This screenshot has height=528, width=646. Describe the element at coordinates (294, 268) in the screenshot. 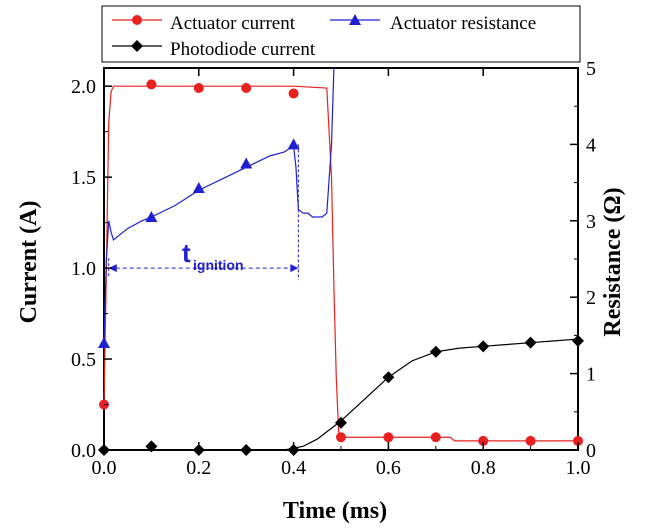

I see `ignition-arrow-head-right` at that location.